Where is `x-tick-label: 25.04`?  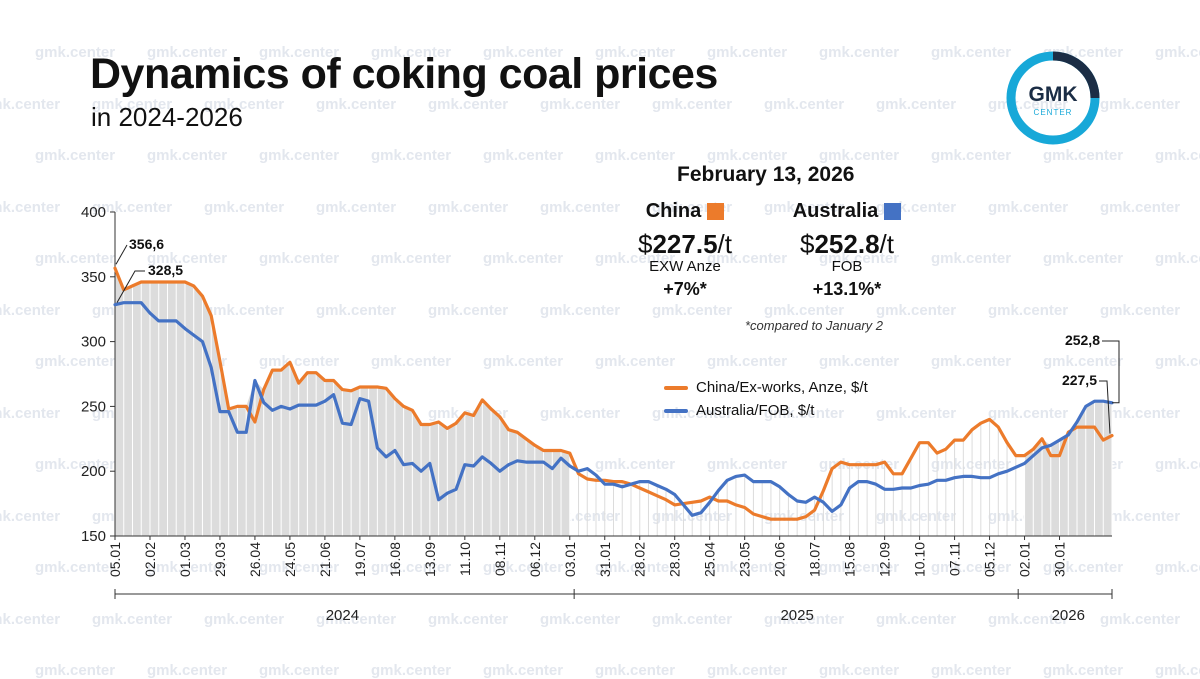
x-tick-label: 25.04 is located at coordinates (710, 559).